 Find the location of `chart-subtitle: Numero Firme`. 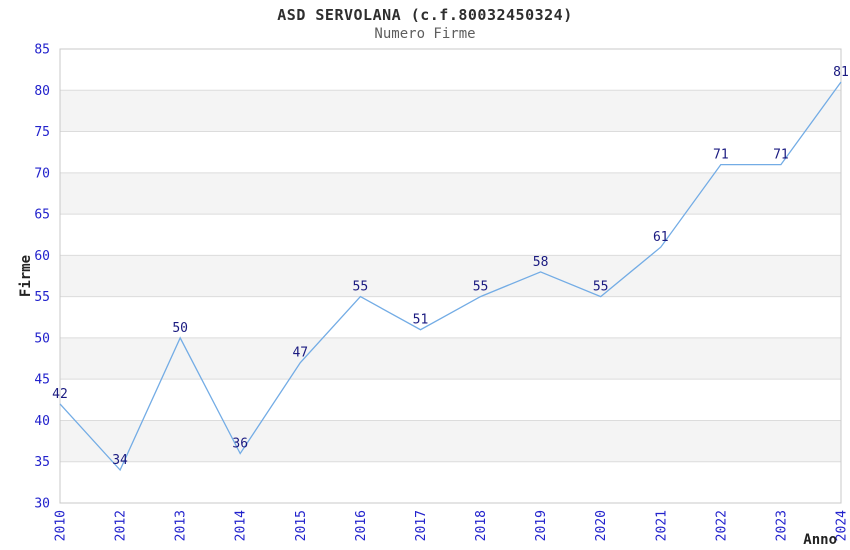

chart-subtitle: Numero Firme is located at coordinates (425, 34).